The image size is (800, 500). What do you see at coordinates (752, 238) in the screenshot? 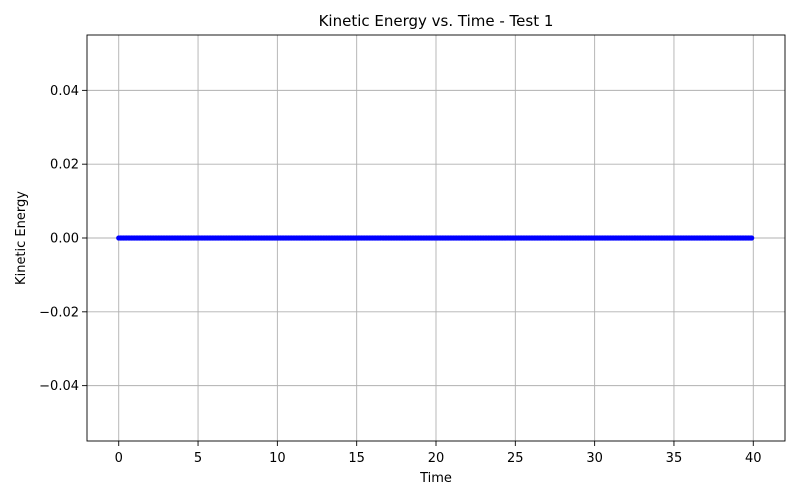
I see `data-point` at bounding box center [752, 238].